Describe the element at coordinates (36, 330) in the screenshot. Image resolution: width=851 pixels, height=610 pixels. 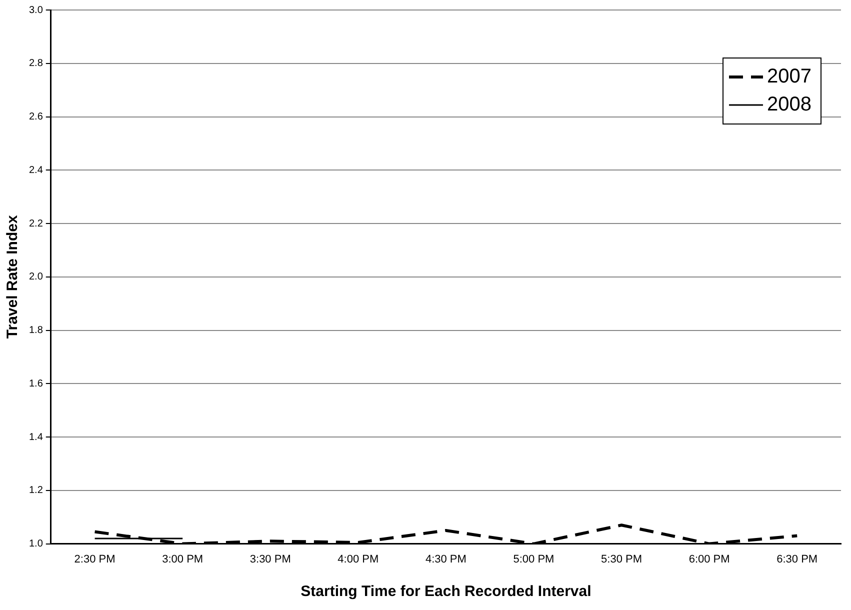
I see `y-tick-label: 1.8` at that location.